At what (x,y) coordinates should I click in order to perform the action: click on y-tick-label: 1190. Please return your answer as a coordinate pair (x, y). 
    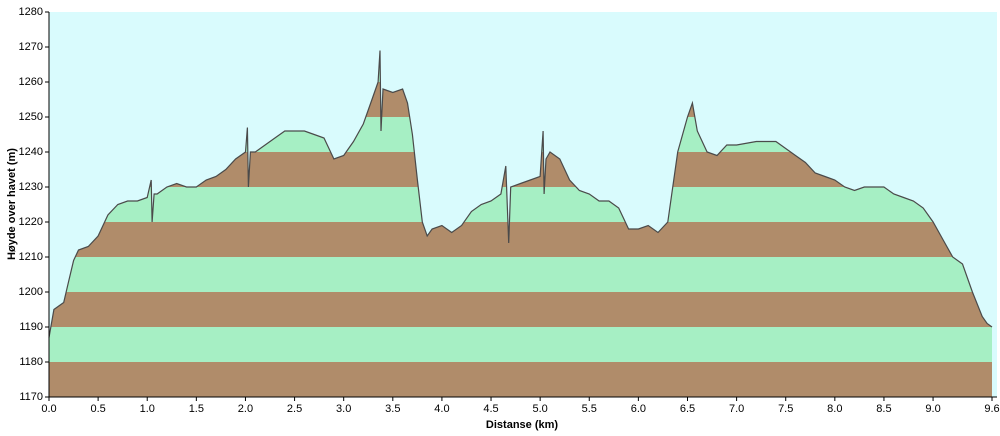
    Looking at the image, I should click on (31, 327).